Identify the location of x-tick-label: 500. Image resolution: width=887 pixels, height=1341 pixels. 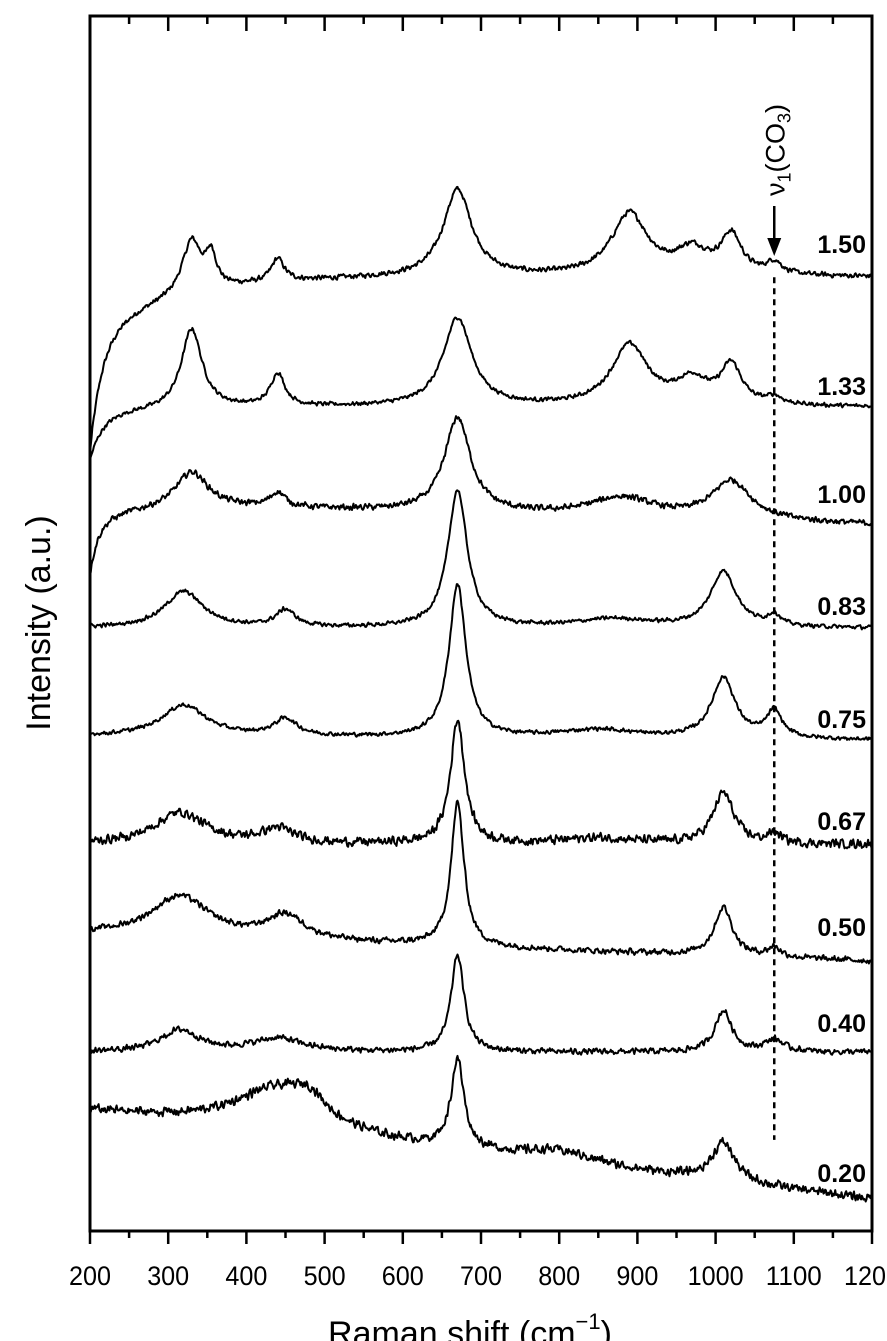
(325, 1276).